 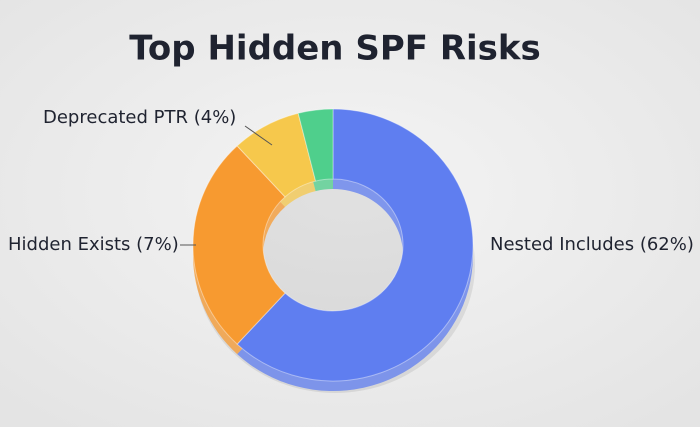 I want to click on slice-label: Nested Includes (62%), so click(x=592, y=244).